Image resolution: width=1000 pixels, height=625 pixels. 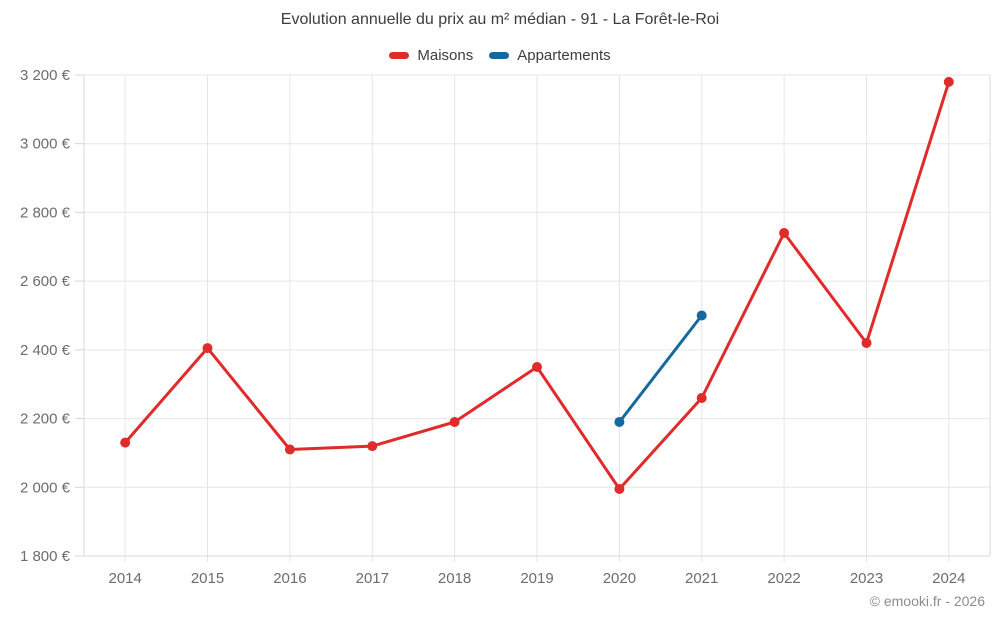 I want to click on copyright: © emooki.fr - 2026, so click(x=927, y=601).